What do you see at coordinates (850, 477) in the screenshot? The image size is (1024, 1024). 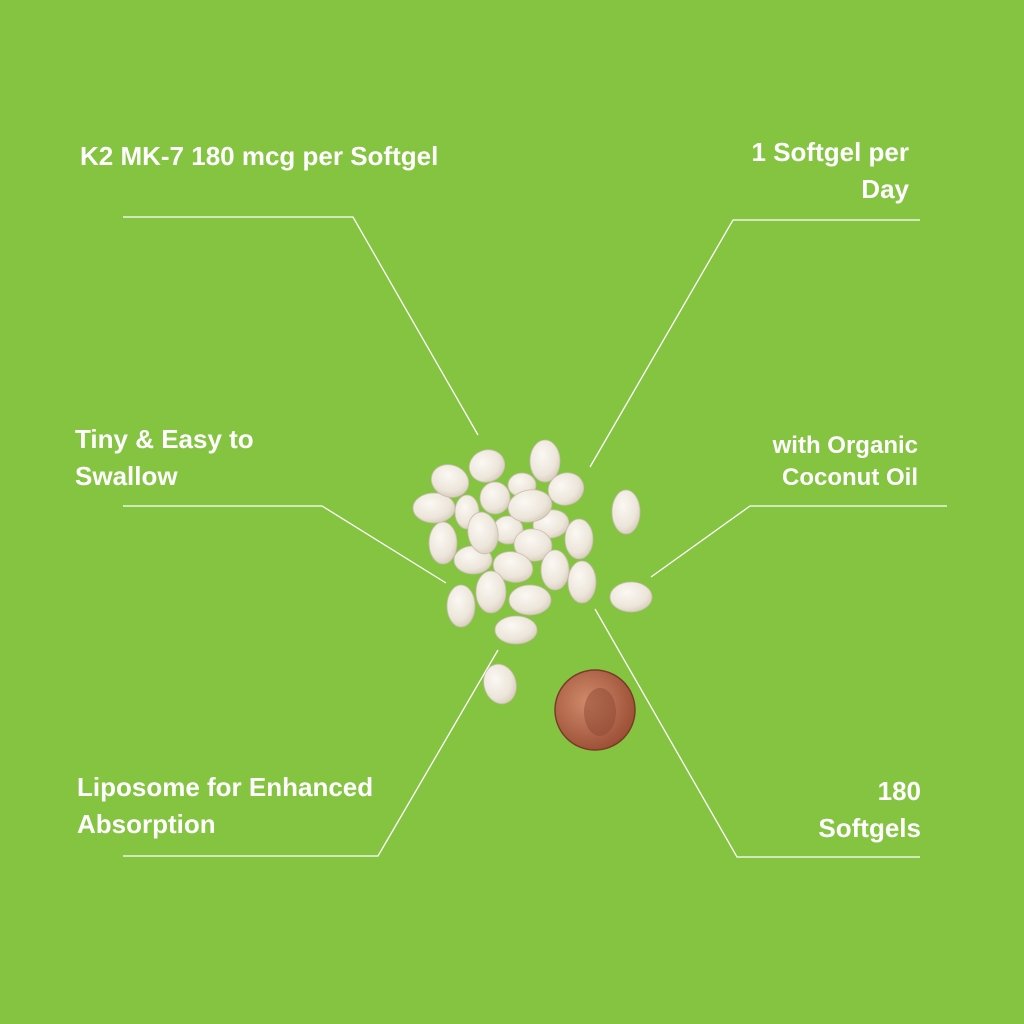 I see `feature-coconut-line2: Coconut Oil` at bounding box center [850, 477].